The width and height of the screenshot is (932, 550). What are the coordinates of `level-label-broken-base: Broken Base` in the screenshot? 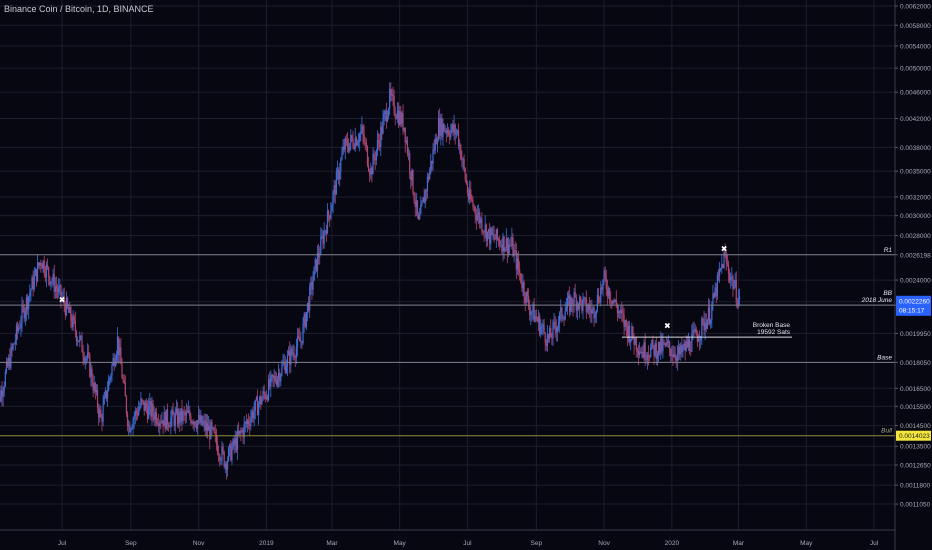 It's located at (772, 325).